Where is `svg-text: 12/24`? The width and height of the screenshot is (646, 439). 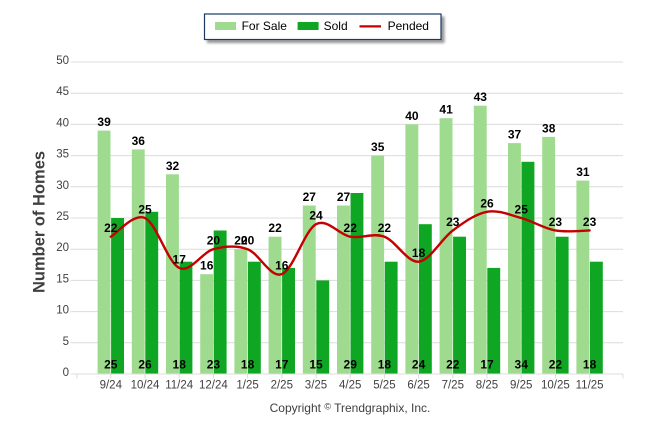
svg-text: 12/24 is located at coordinates (213, 386).